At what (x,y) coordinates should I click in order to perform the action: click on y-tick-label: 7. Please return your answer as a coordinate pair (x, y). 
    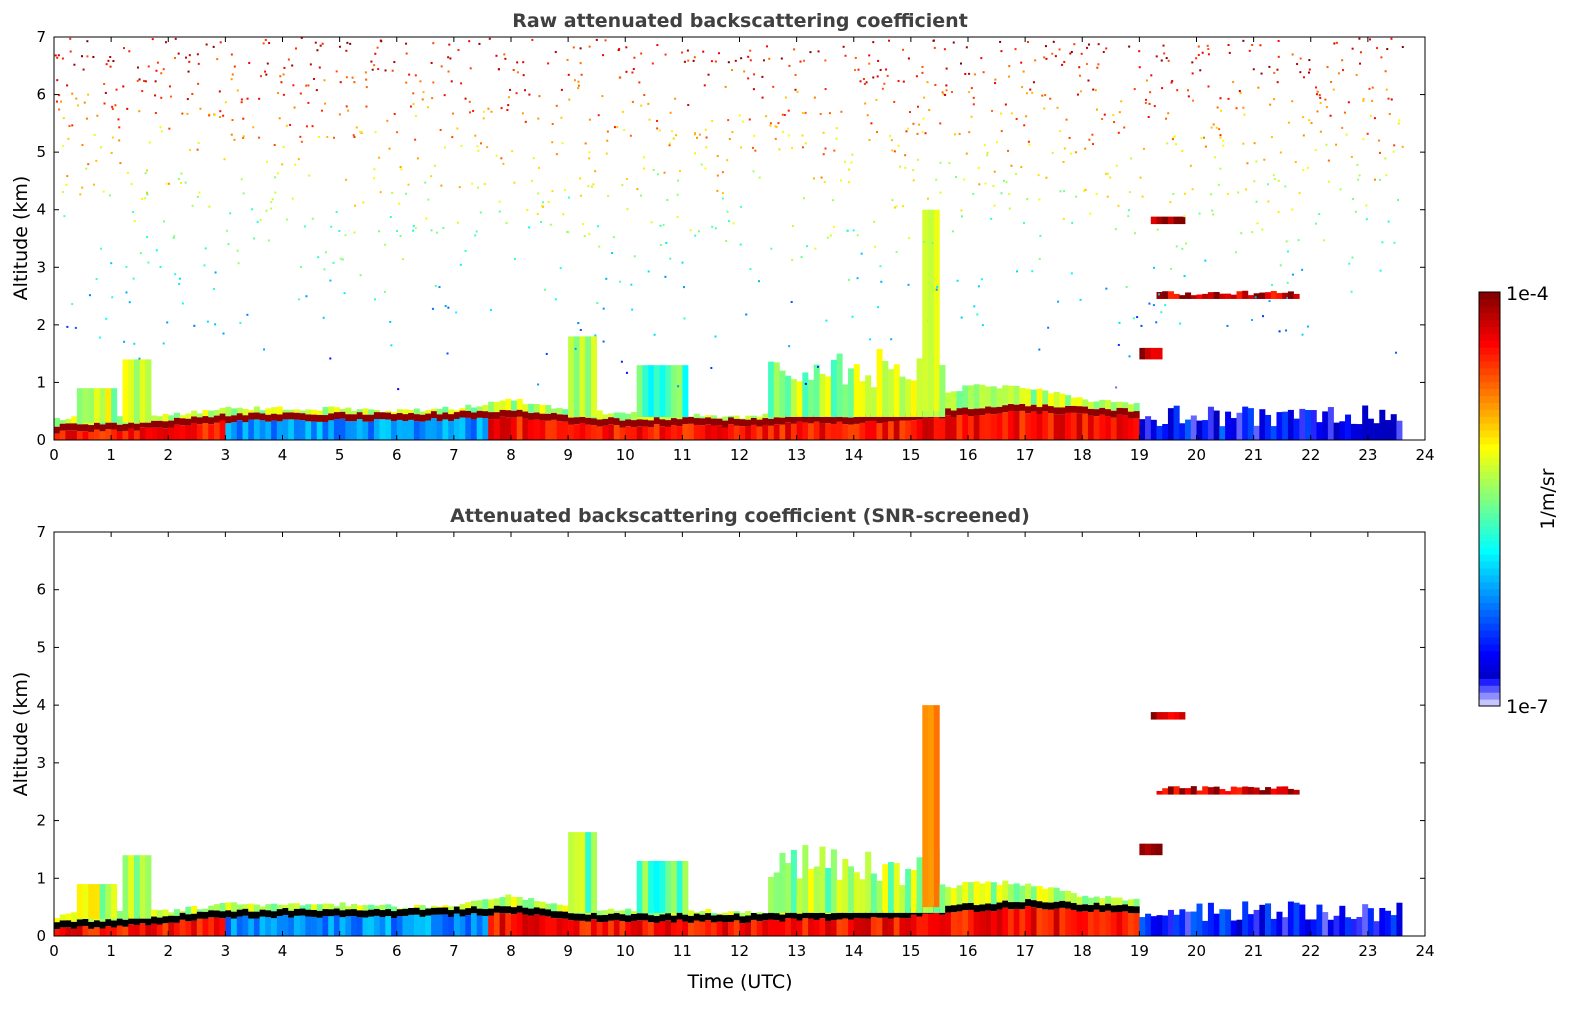
    Looking at the image, I should click on (41, 532).